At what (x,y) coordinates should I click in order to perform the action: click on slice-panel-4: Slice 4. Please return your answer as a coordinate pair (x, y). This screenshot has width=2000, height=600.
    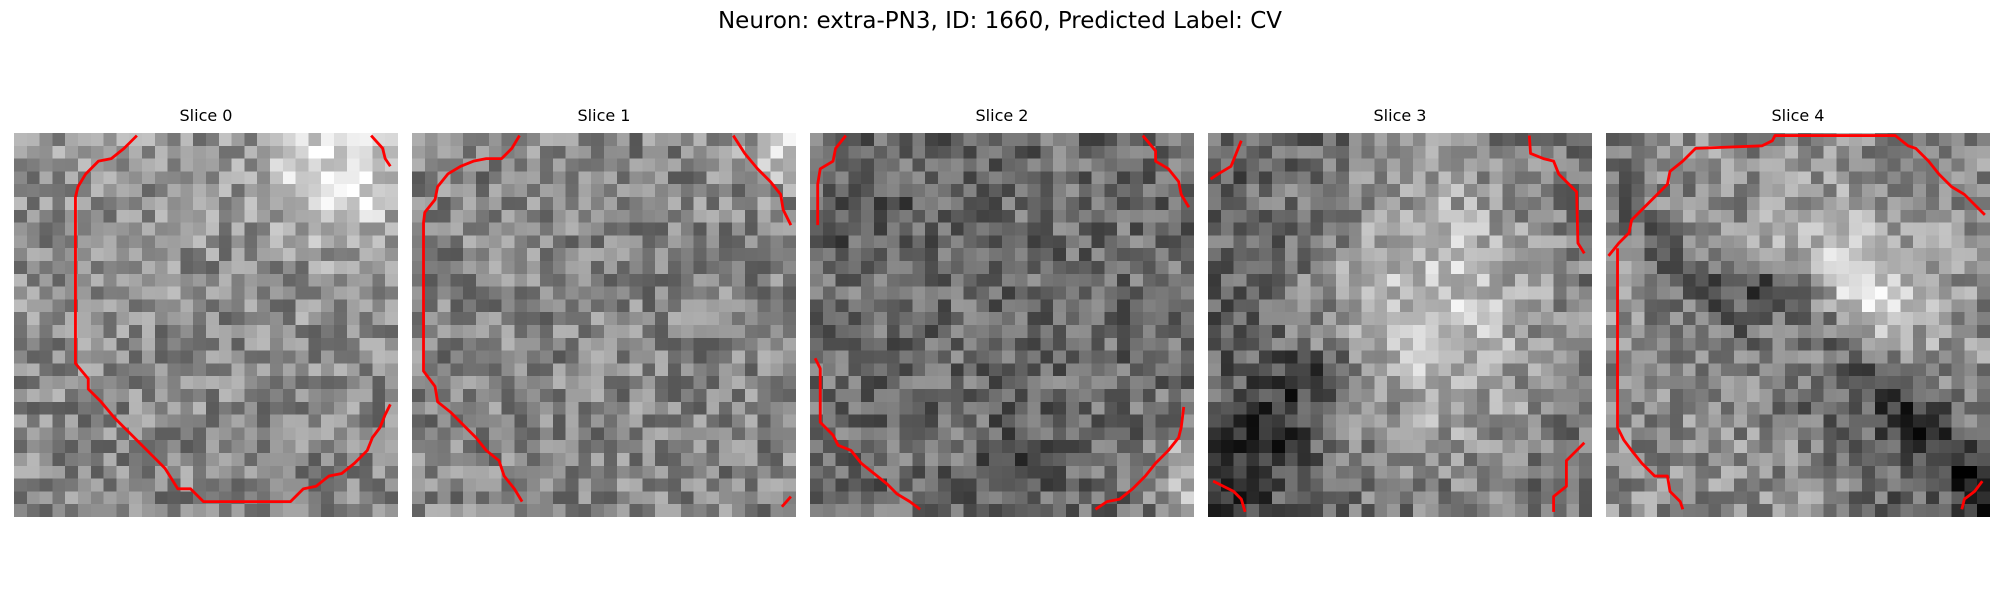
    Looking at the image, I should click on (1798, 312).